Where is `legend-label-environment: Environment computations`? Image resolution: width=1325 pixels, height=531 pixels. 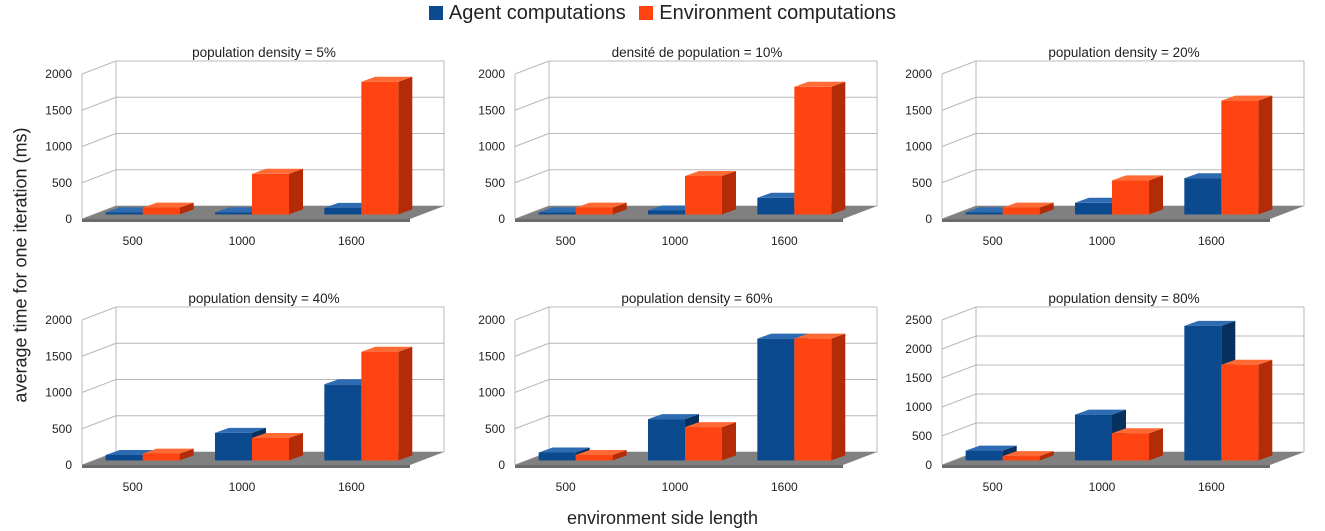
legend-label-environment: Environment computations is located at coordinates (778, 13).